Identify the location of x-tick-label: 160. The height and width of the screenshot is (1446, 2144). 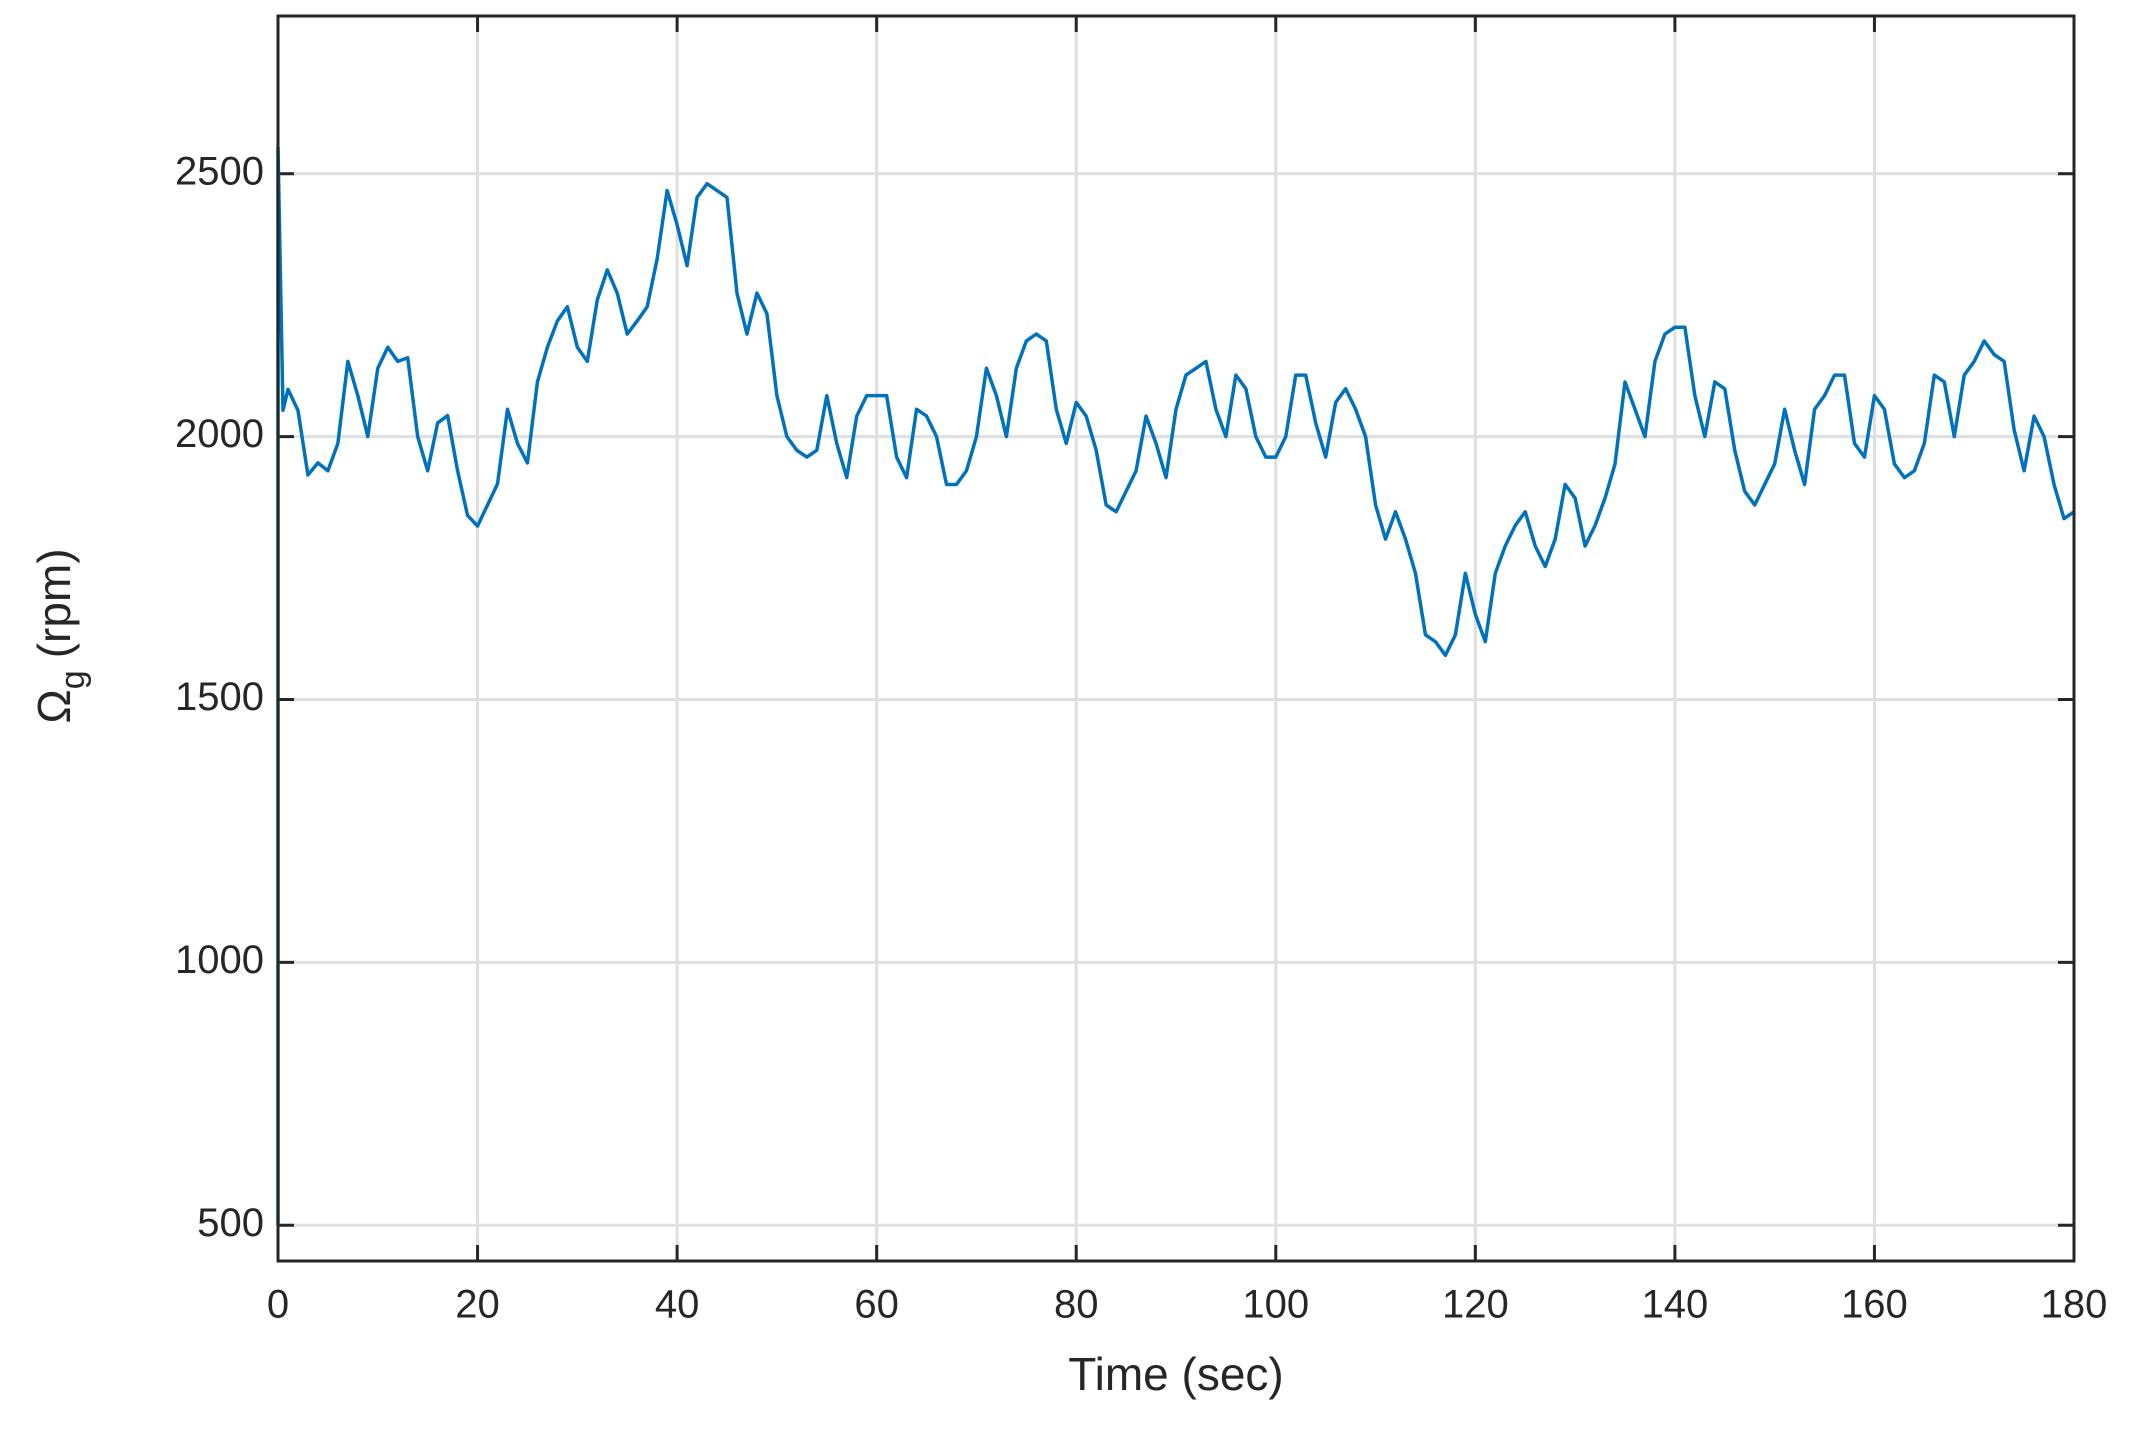
(1874, 1305).